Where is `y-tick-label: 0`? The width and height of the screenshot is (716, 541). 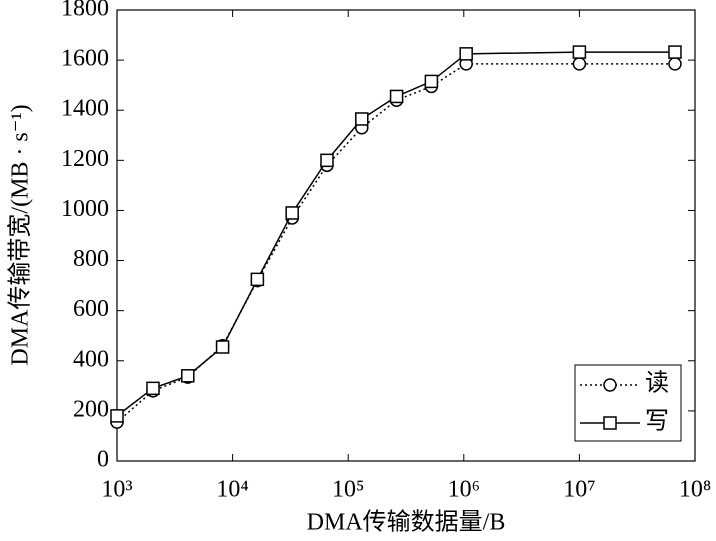 y-tick-label: 0 is located at coordinates (103, 460).